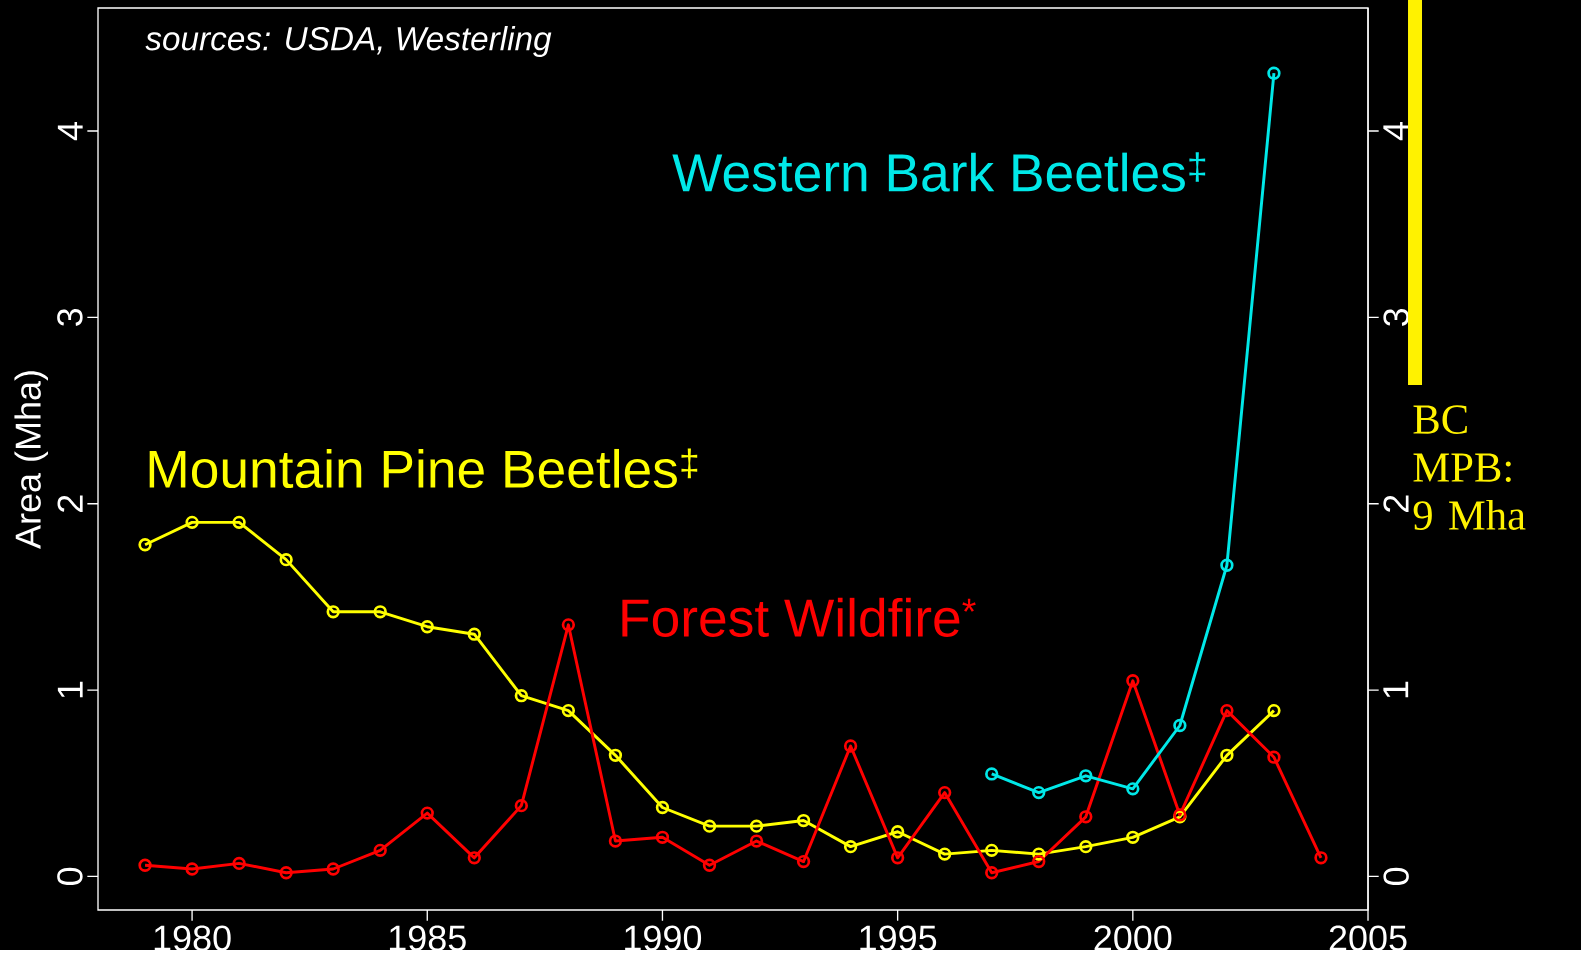  Describe the element at coordinates (1396, 689) in the screenshot. I see `y2-tick-label: 1` at that location.